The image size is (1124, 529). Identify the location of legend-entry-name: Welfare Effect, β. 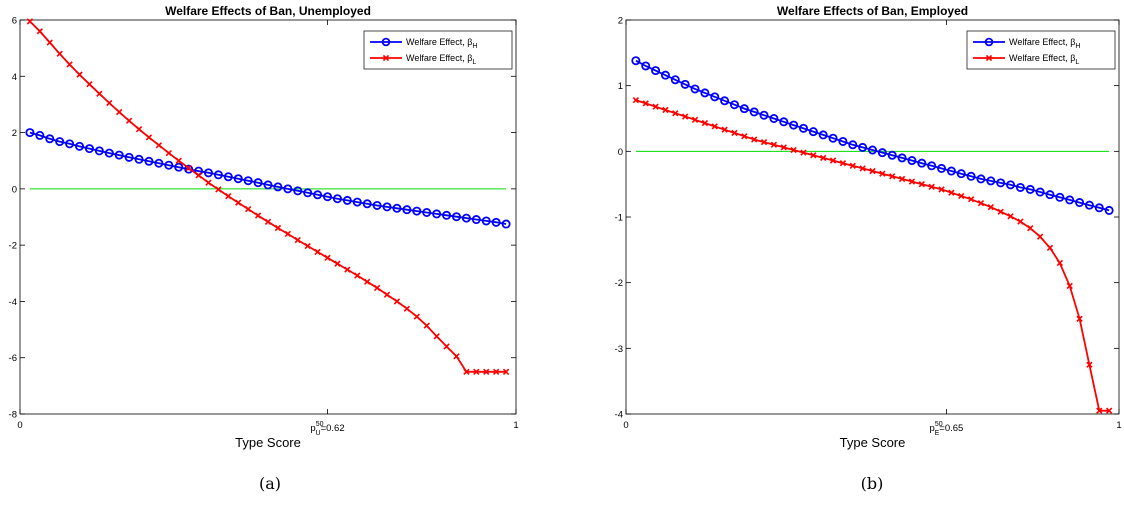
(1042, 42).